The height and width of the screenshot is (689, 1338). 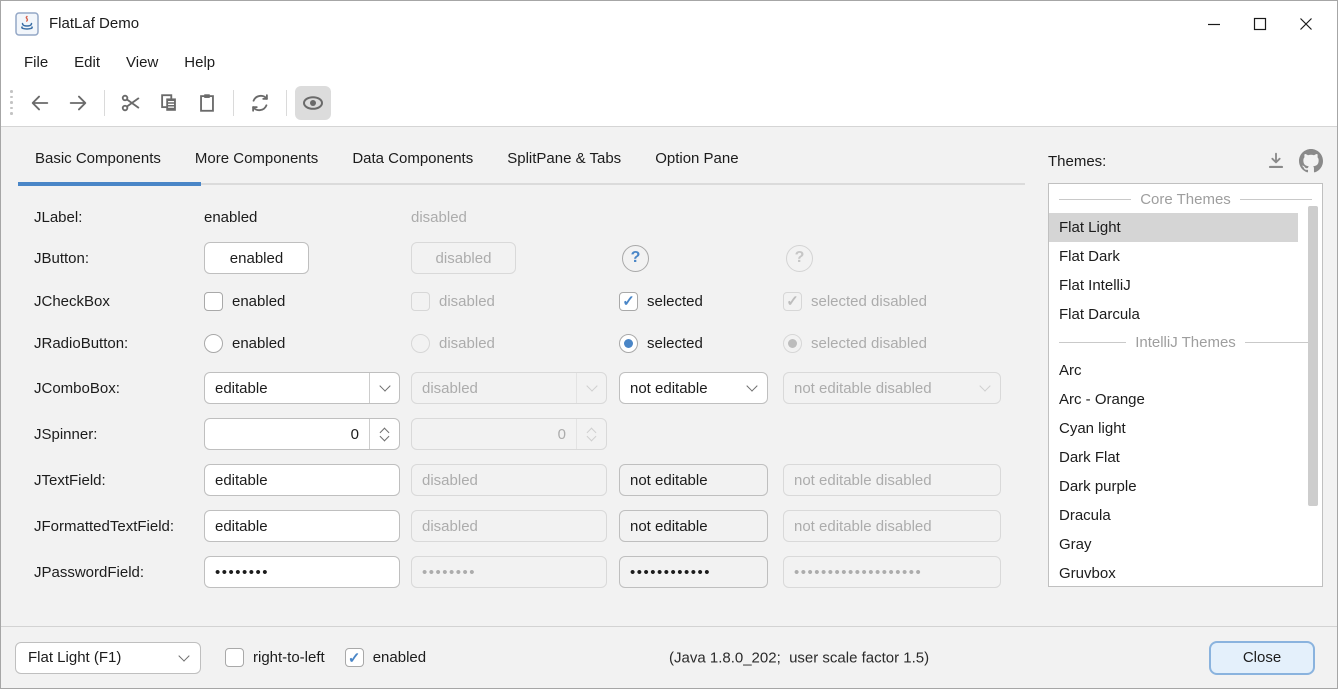 What do you see at coordinates (1098, 486) in the screenshot?
I see `theme-item-dark-purple: Dark purple` at bounding box center [1098, 486].